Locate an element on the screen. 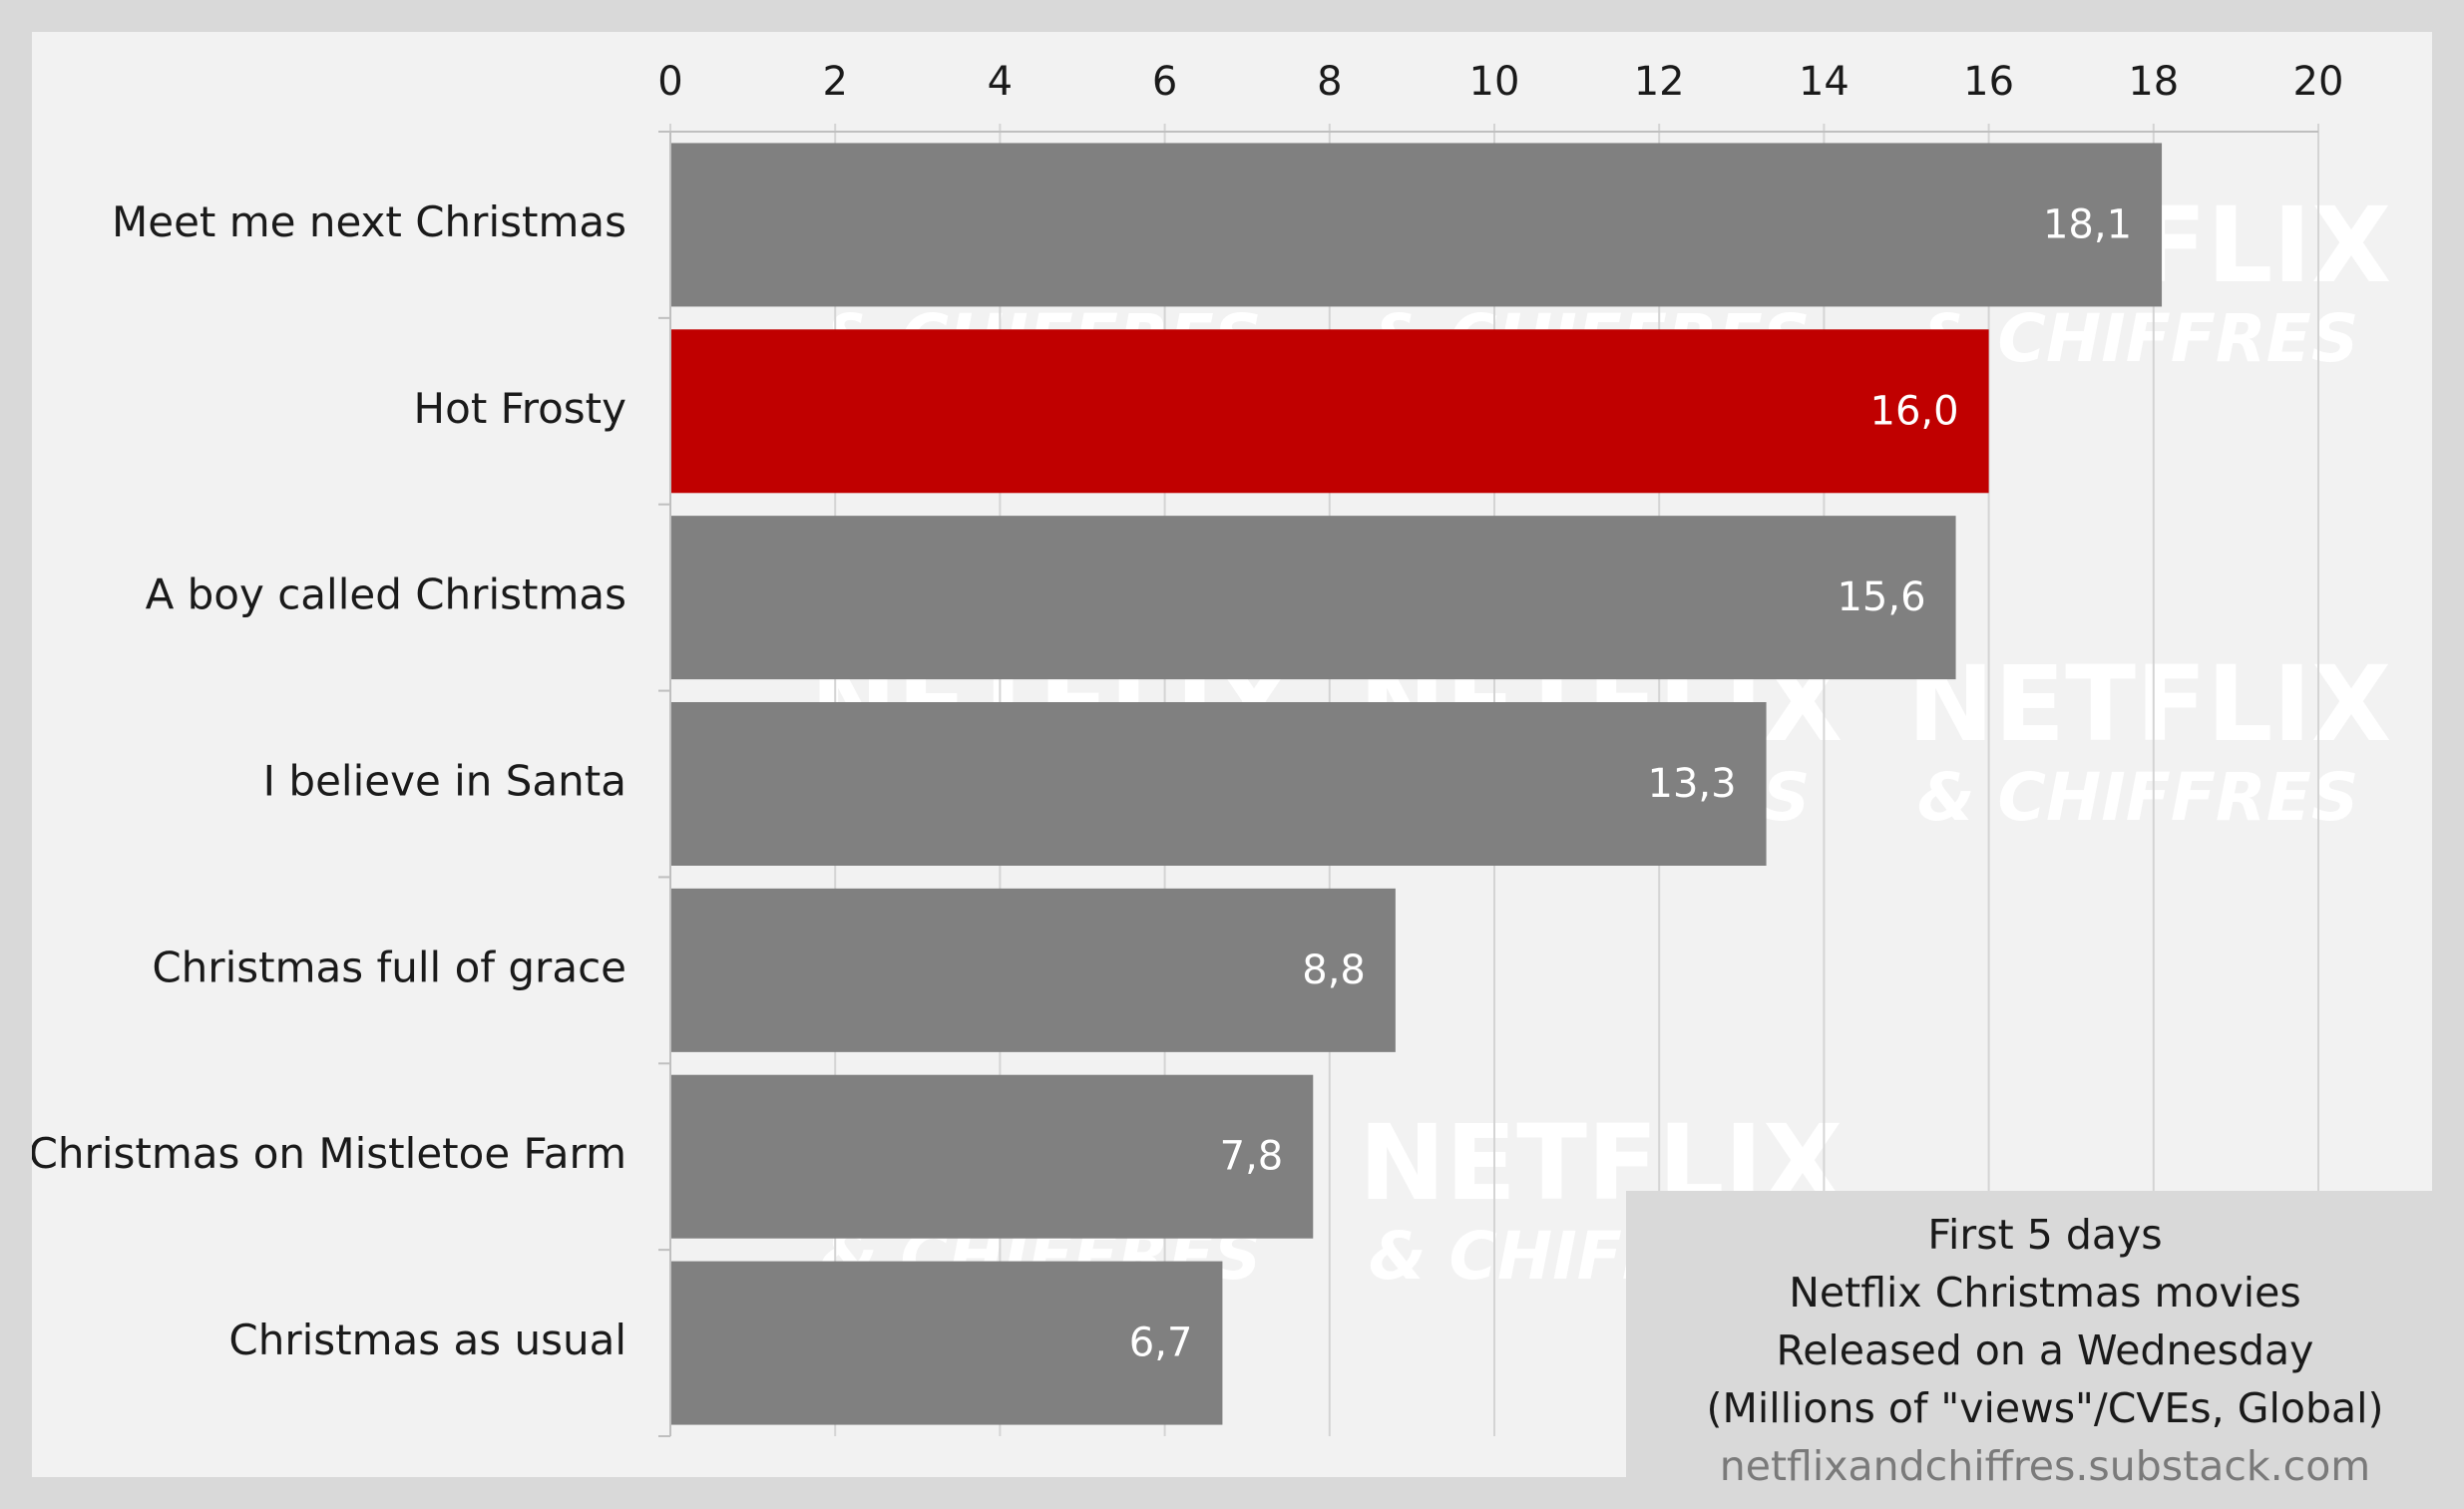 This screenshot has width=2464, height=1509. x-tick-label: 6 is located at coordinates (1164, 82).